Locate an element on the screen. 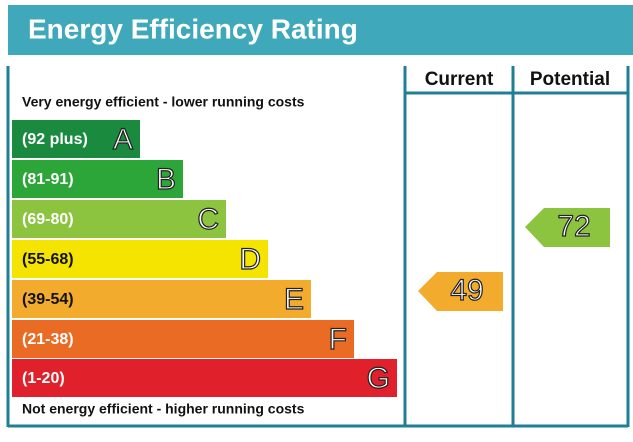 This screenshot has height=442, width=633. current-rating: 49 is located at coordinates (460, 291).